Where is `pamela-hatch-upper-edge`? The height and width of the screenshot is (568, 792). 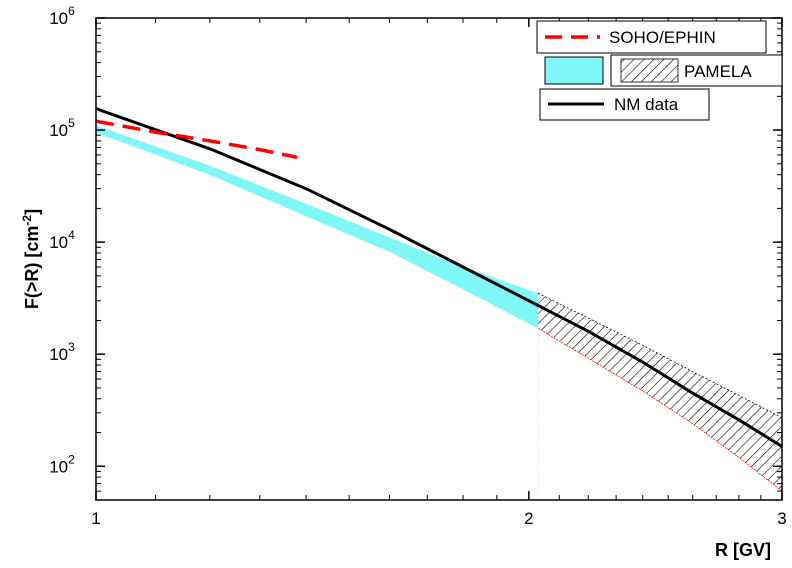
pamela-hatch-upper-edge is located at coordinates (659, 355).